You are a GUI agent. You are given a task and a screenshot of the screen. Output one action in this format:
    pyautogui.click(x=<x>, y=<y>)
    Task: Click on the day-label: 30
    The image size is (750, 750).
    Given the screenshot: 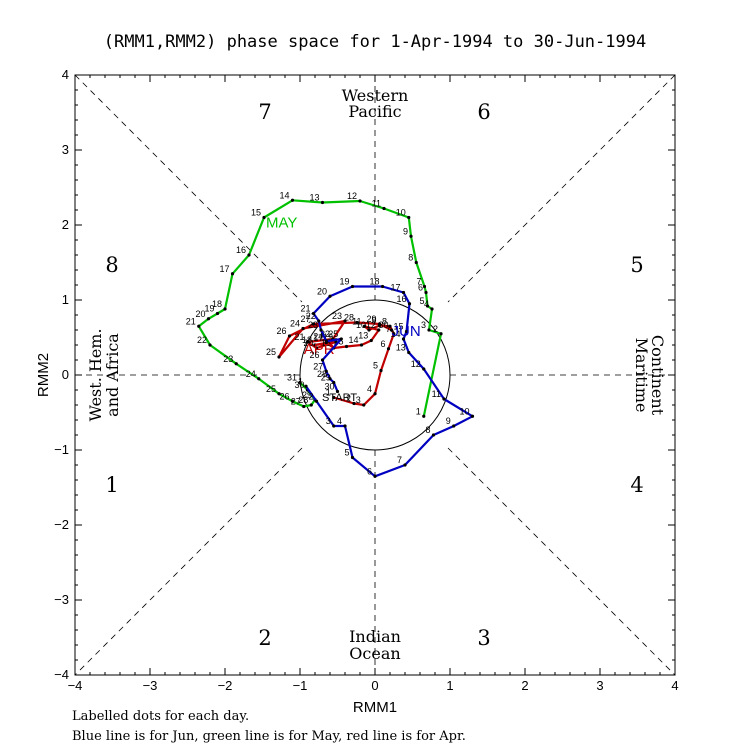 What is the action you would take?
    pyautogui.click(x=383, y=325)
    